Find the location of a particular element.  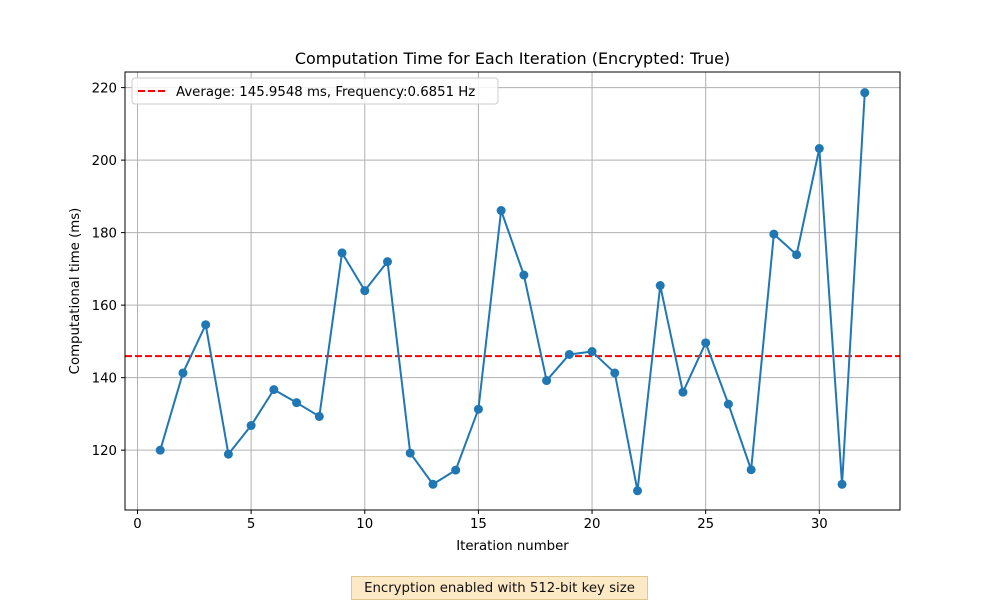

x-tick-label: 15 is located at coordinates (478, 524).